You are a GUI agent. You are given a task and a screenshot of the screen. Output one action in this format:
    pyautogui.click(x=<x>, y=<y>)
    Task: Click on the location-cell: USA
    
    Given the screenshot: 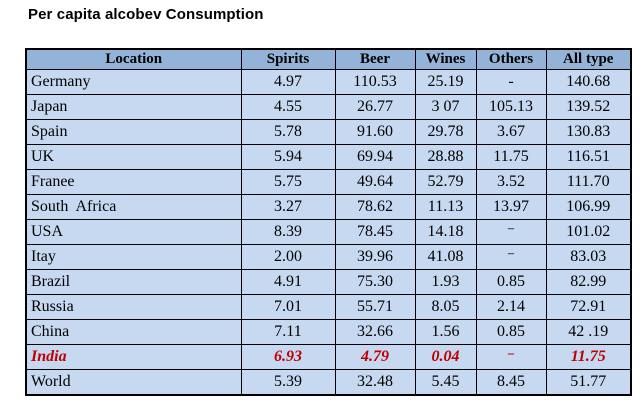 What is the action you would take?
    pyautogui.click(x=133, y=232)
    